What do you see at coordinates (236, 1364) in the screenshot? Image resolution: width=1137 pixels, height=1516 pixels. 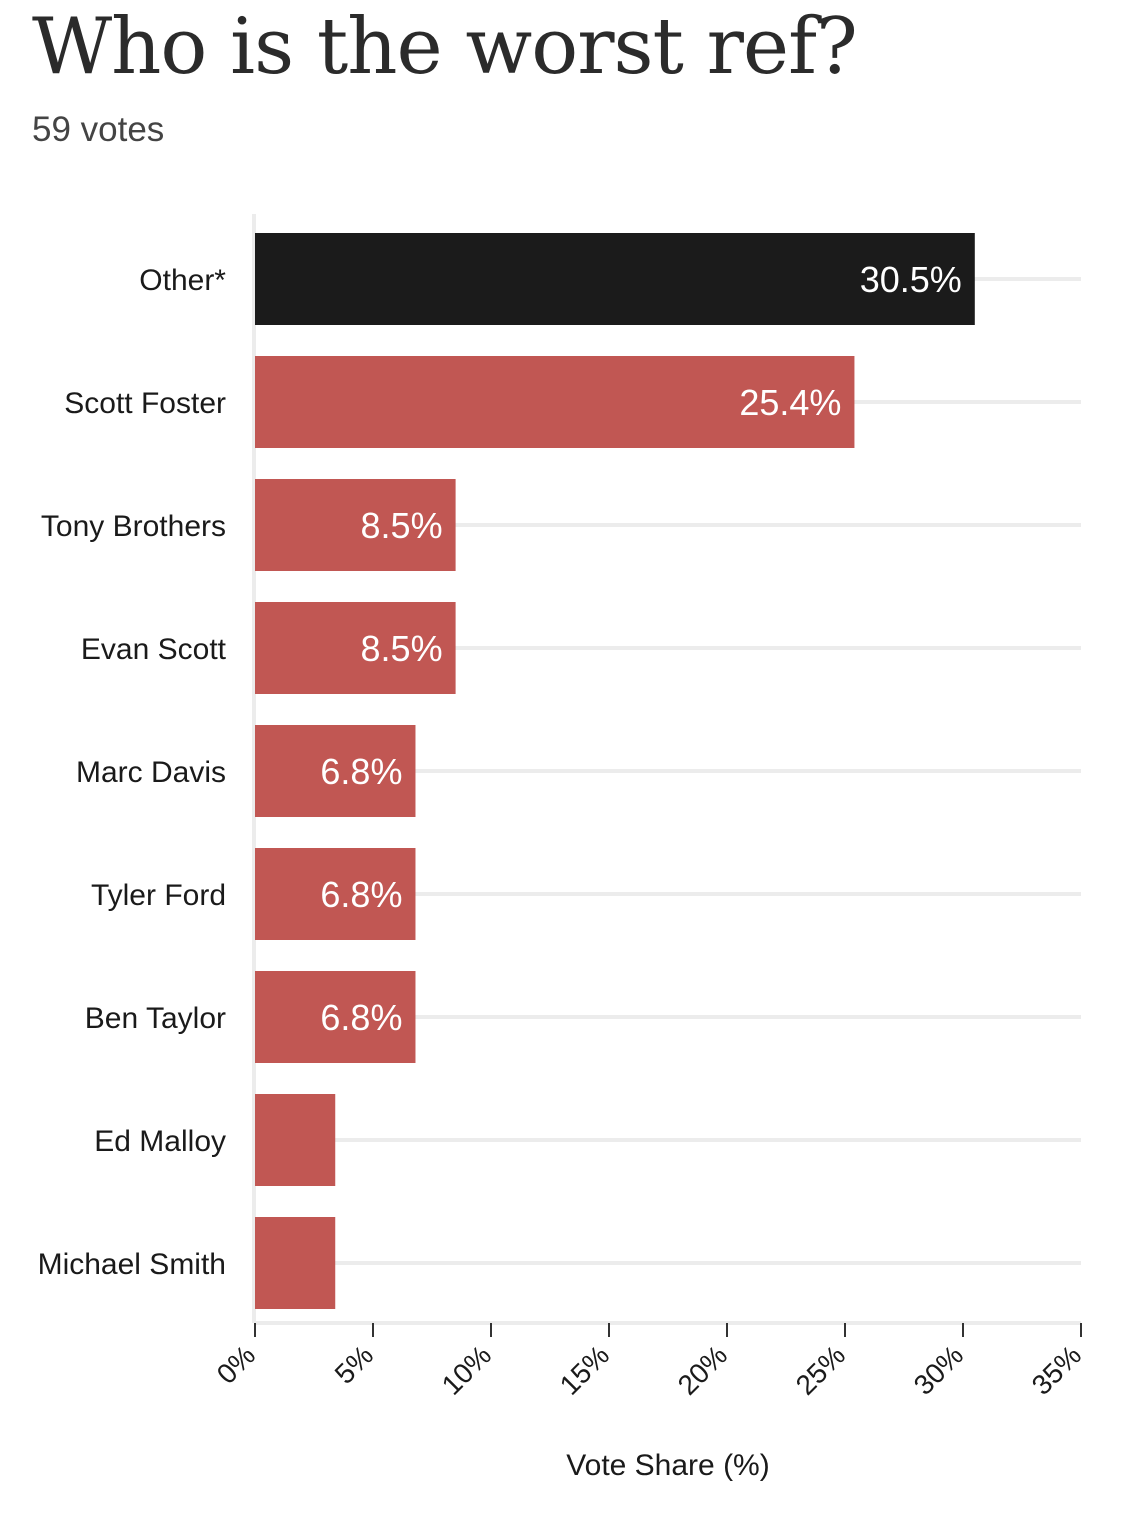 I see `x-tick-label: 0%` at bounding box center [236, 1364].